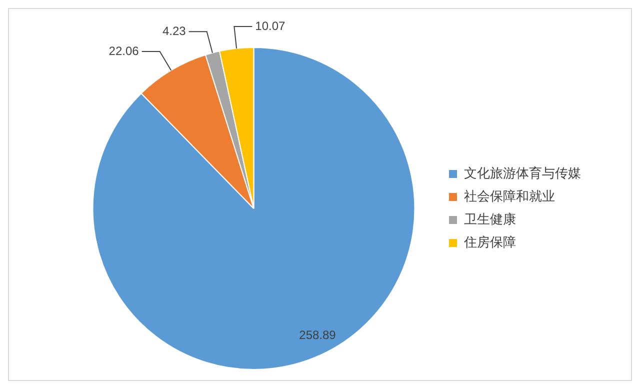  What do you see at coordinates (490, 220) in the screenshot?
I see `legend-label: 卫生健康` at bounding box center [490, 220].